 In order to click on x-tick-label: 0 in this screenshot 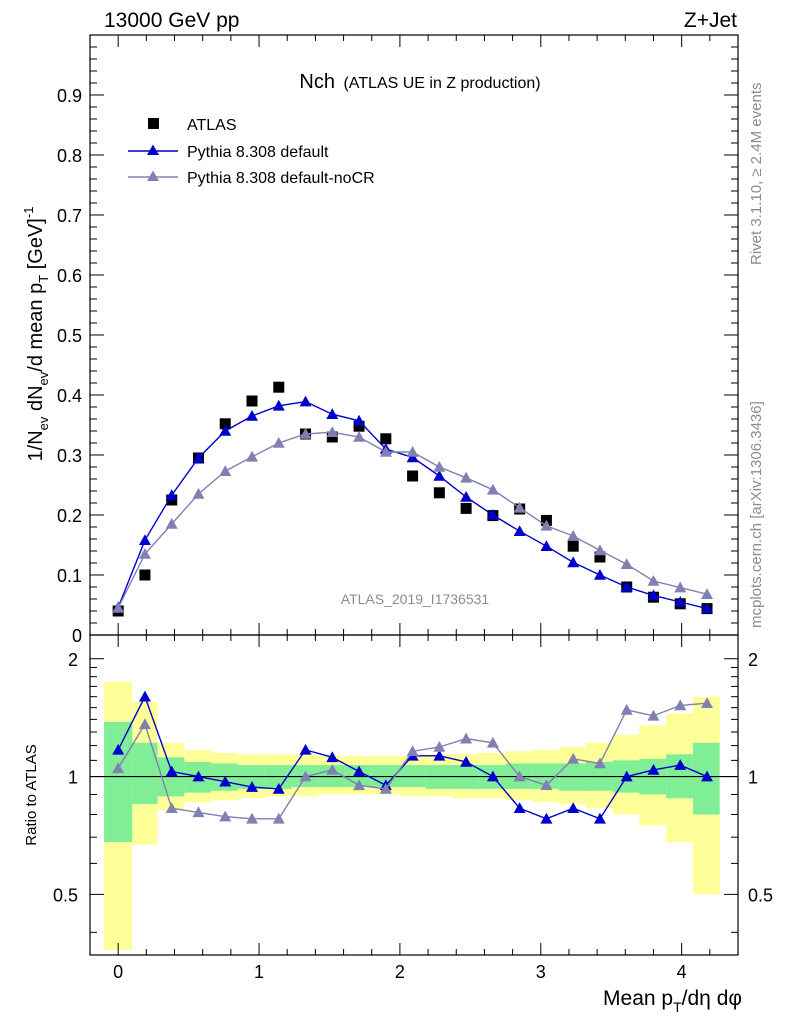, I will do `click(118, 972)`.